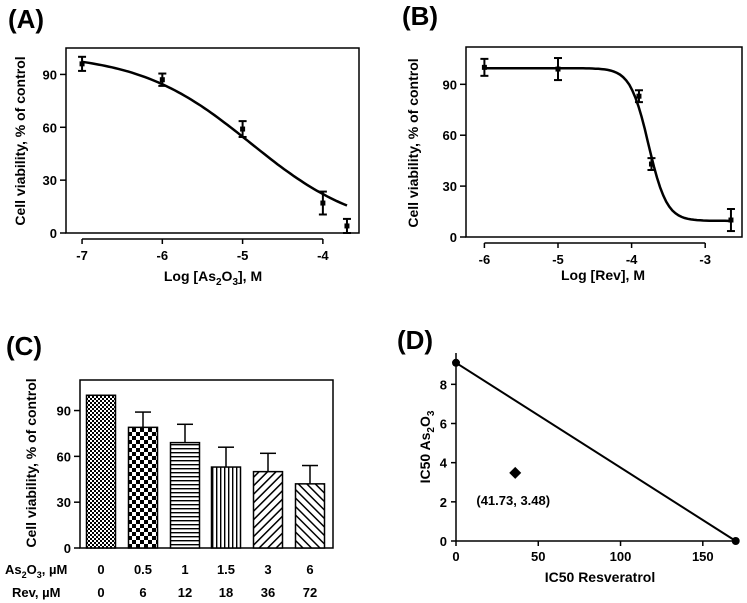 The width and height of the screenshot is (747, 603). Describe the element at coordinates (36, 592) in the screenshot. I see `chart-c-row2-label: Rev, µM` at that location.